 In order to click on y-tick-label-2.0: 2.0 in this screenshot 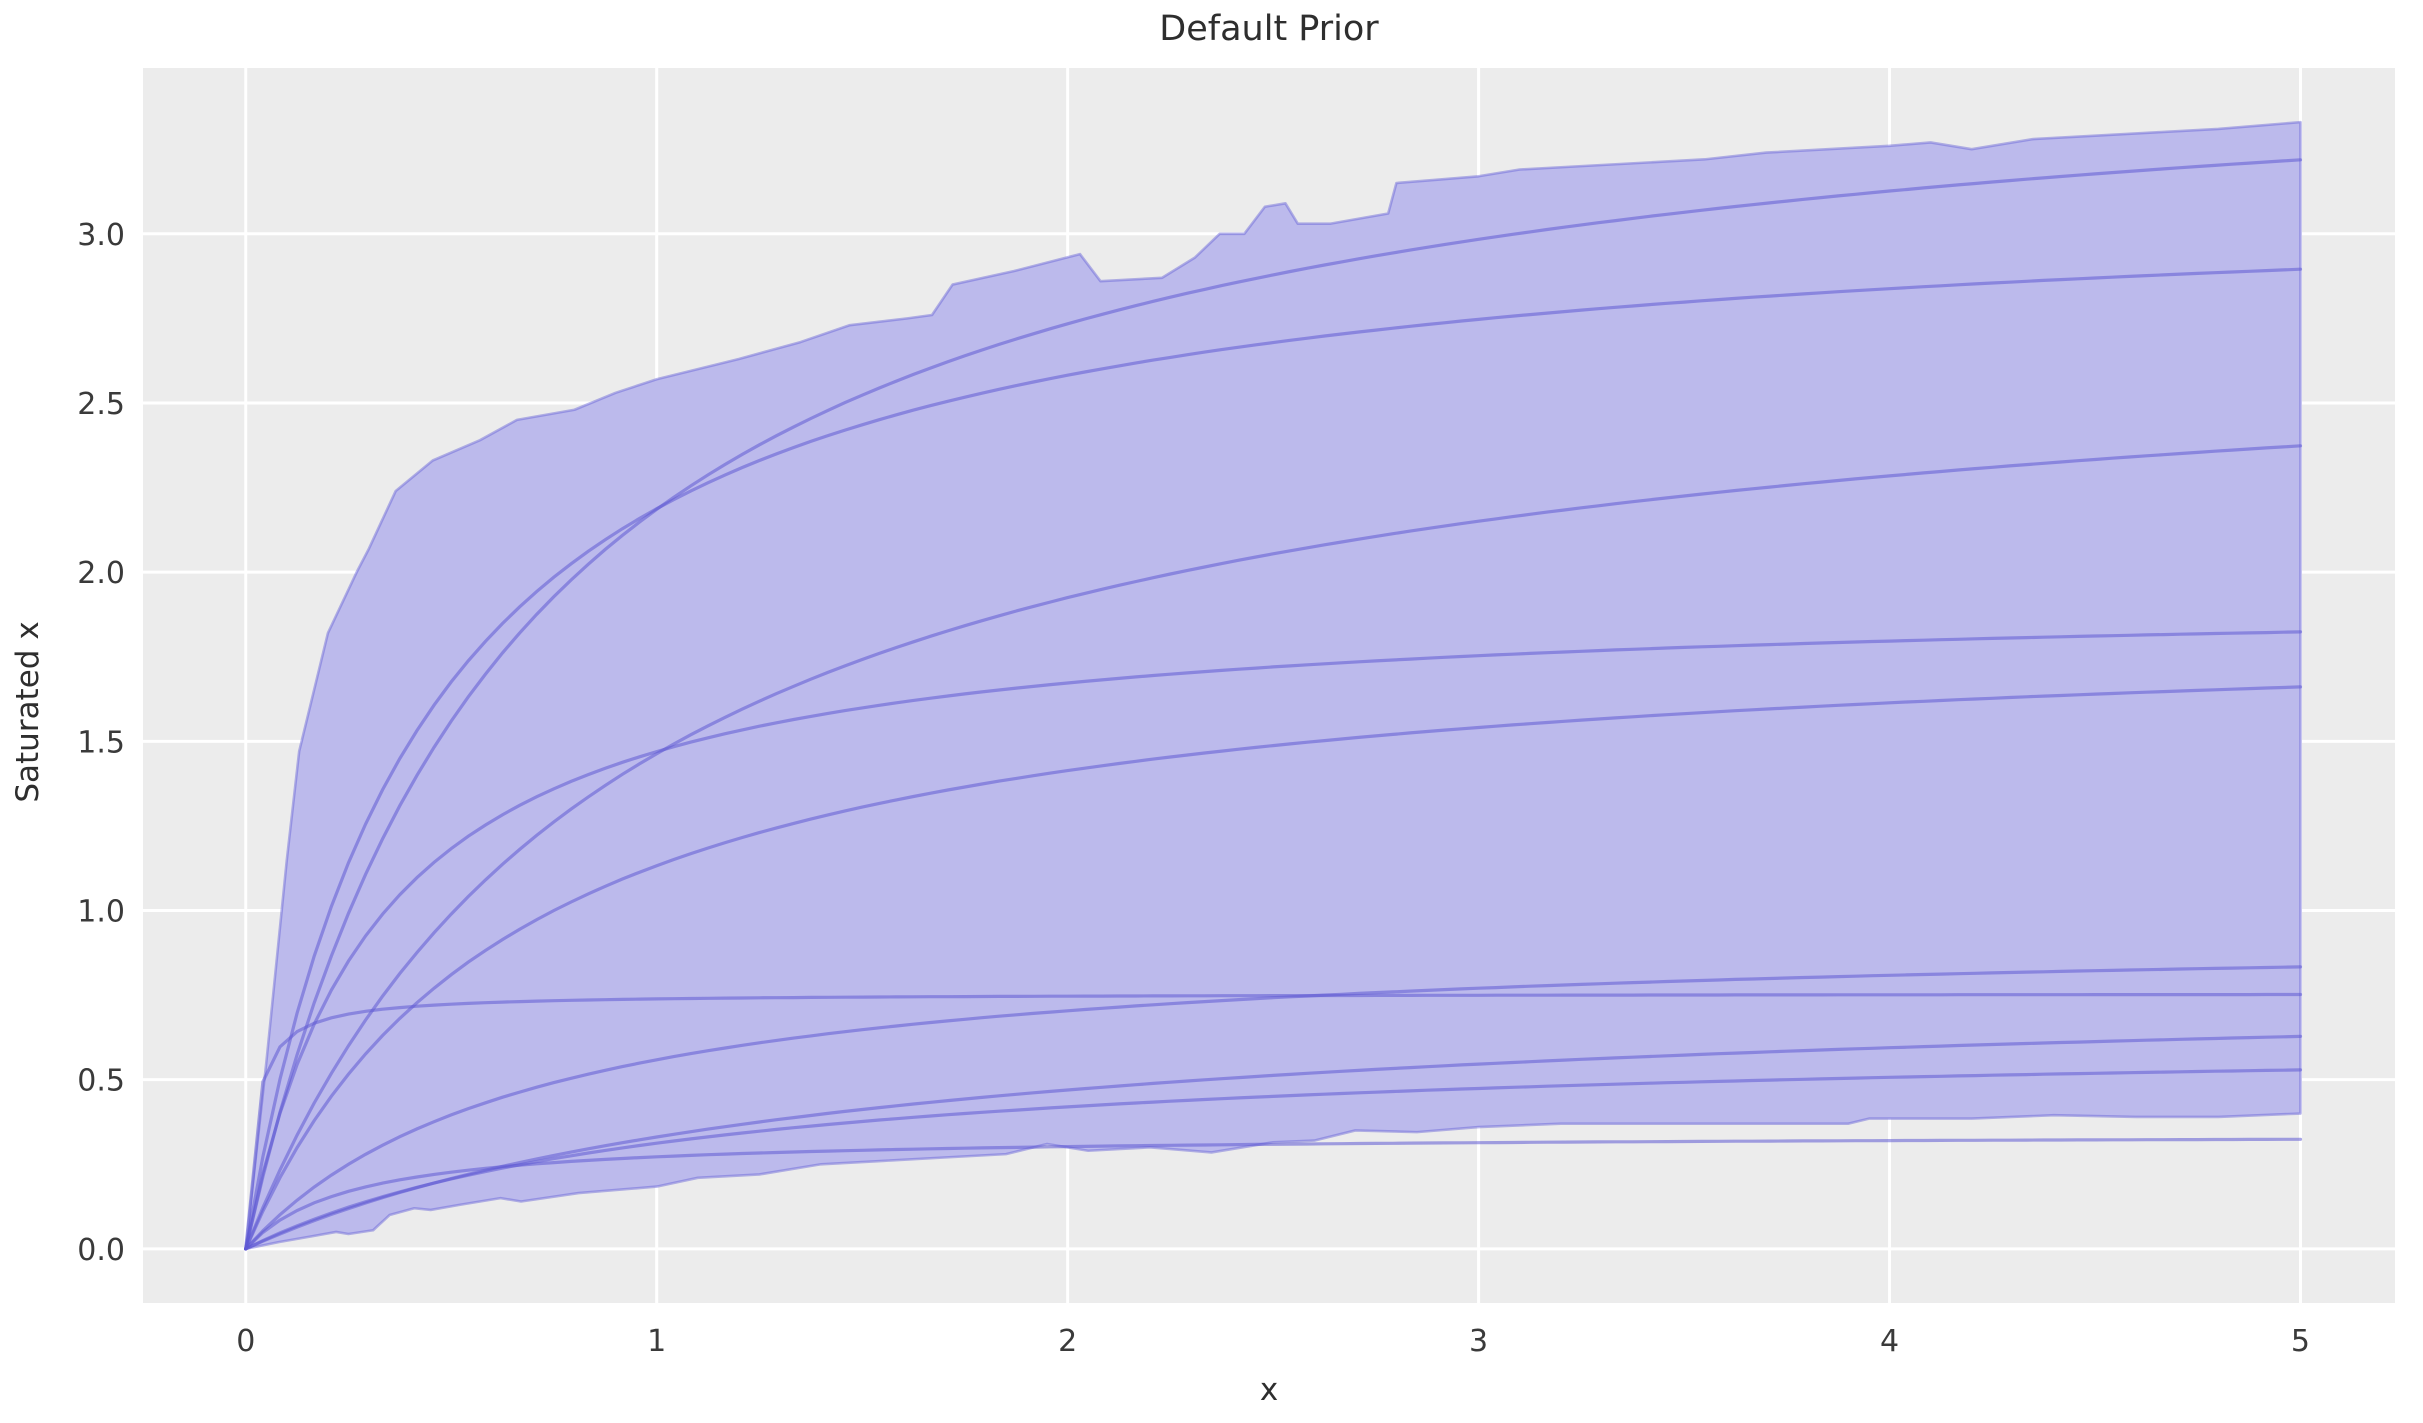, I will do `click(101, 573)`.